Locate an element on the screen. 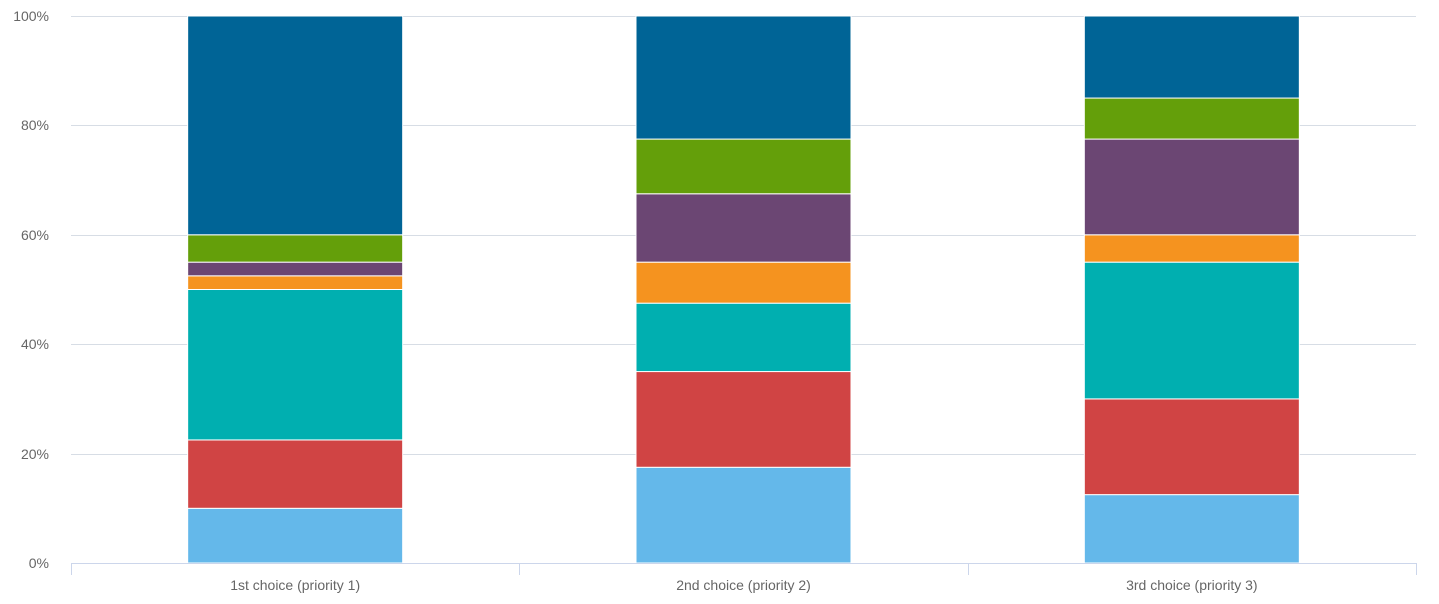  y-tick-label: 100% is located at coordinates (31, 16).